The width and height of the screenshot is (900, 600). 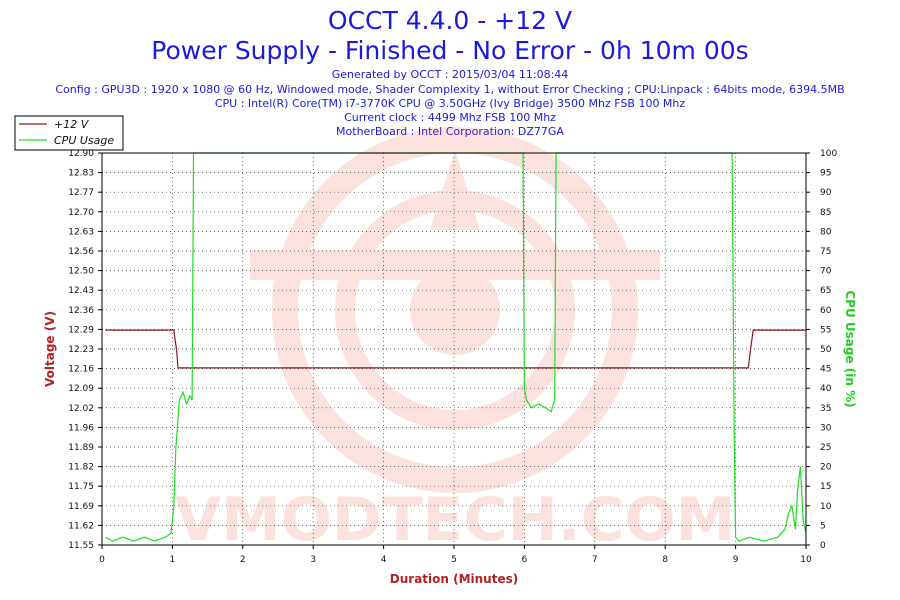 What do you see at coordinates (826, 193) in the screenshot?
I see `y2-tick-label: 90` at bounding box center [826, 193].